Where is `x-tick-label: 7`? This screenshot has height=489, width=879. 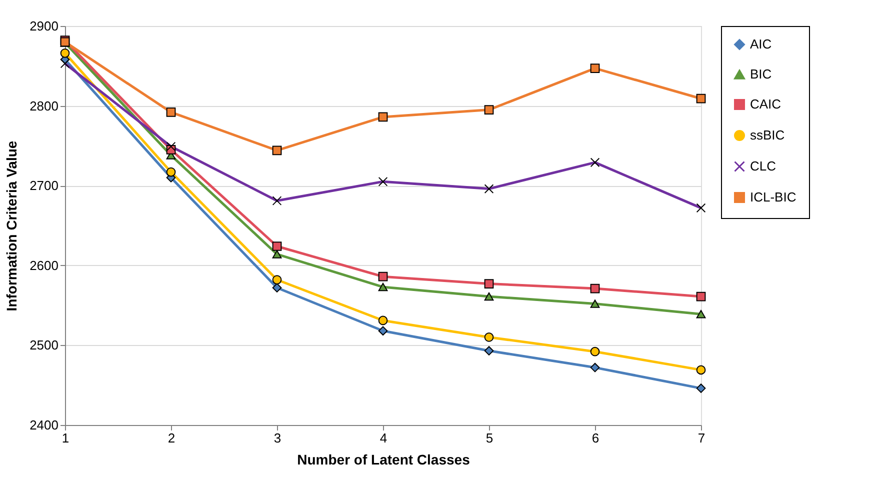
x-tick-label: 7 is located at coordinates (702, 438).